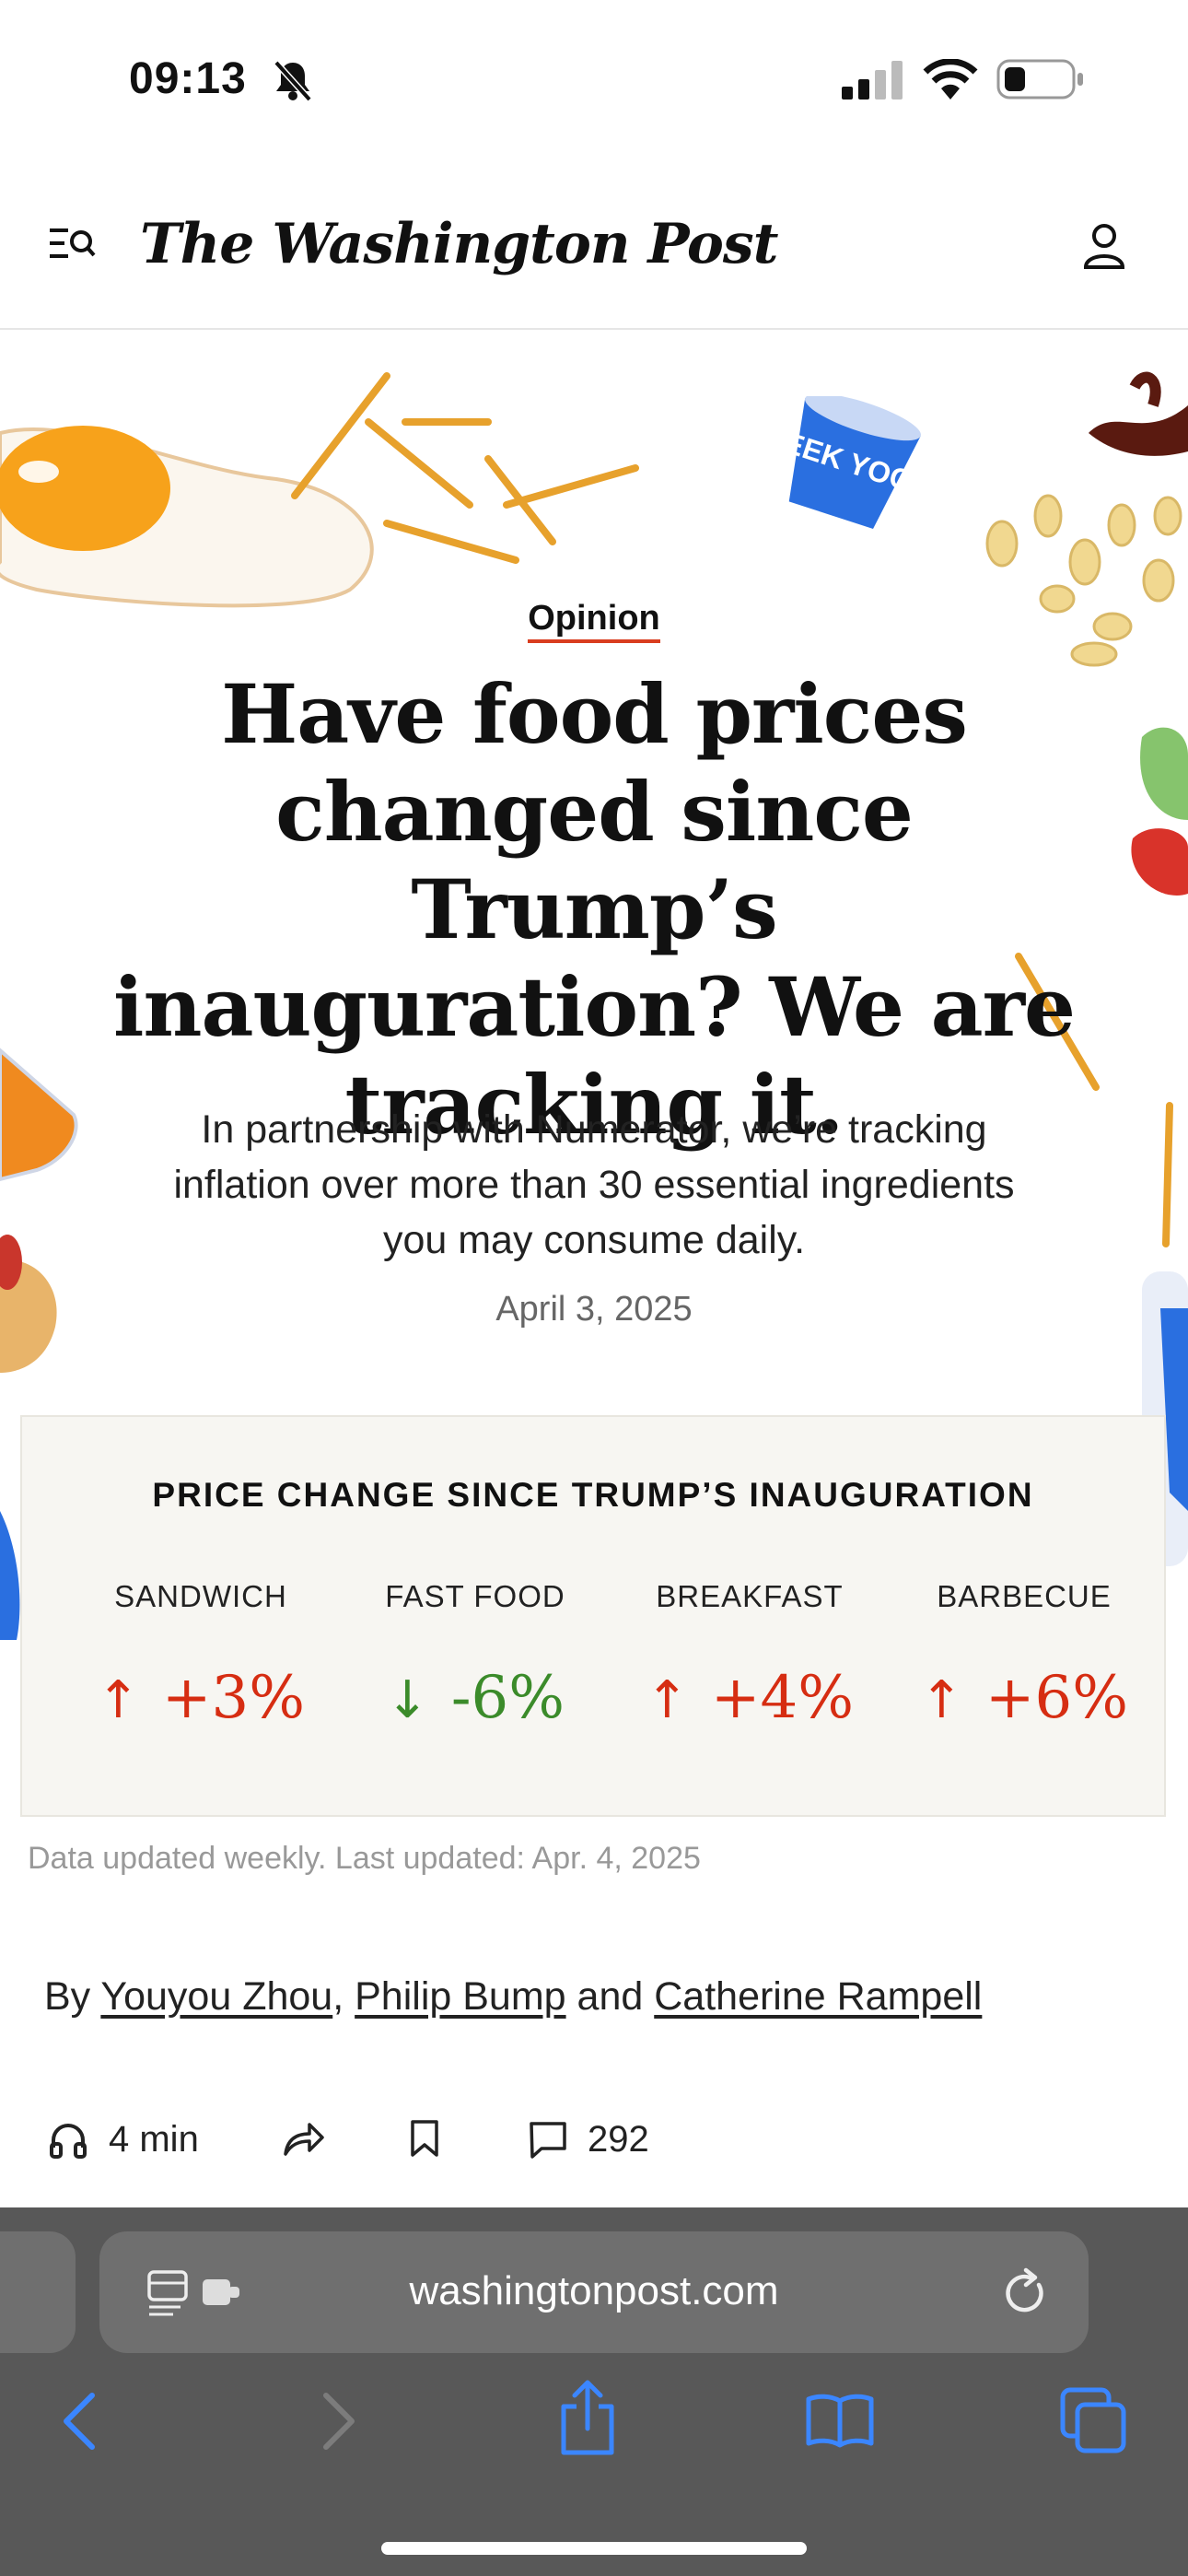 Image resolution: width=1188 pixels, height=2576 pixels. Describe the element at coordinates (201, 1596) in the screenshot. I see `category-sandwich: SANDWICH` at that location.